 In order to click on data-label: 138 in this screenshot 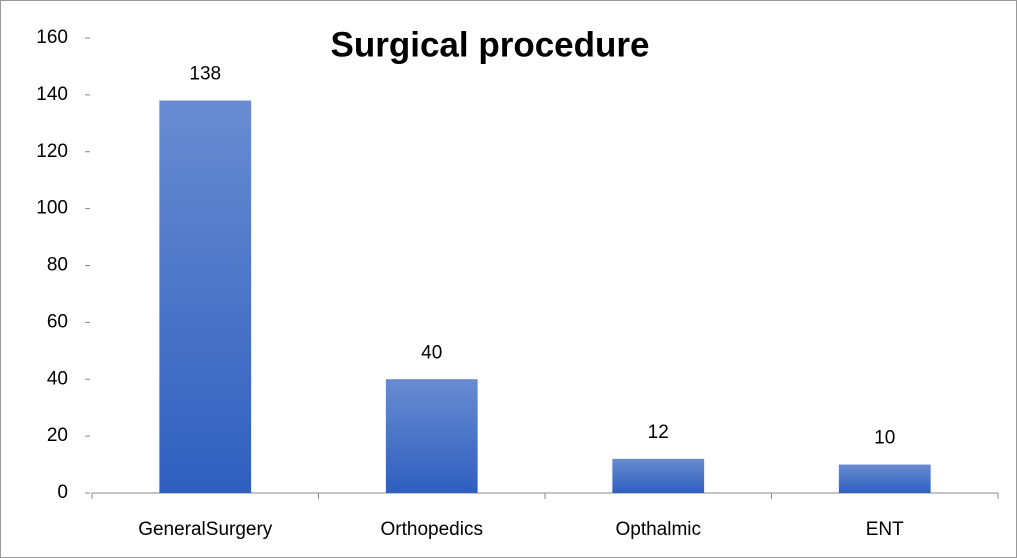, I will do `click(205, 74)`.